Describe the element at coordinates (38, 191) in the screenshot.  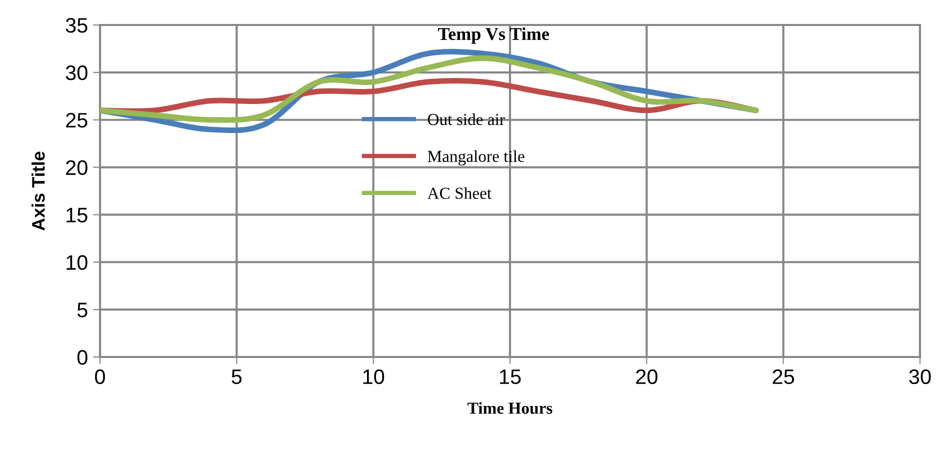
I see `y-axis-title: Axis Title` at that location.